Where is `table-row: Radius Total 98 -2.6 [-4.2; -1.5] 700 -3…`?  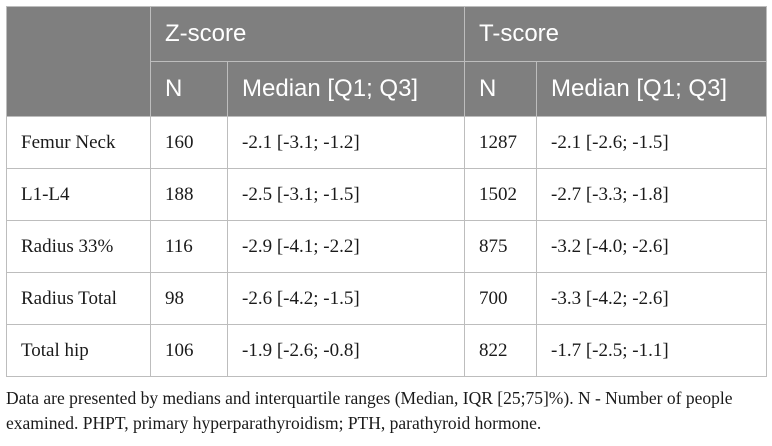 table-row: Radius Total 98 -2.6 [-4.2; -1.5] 700 -3… is located at coordinates (387, 298).